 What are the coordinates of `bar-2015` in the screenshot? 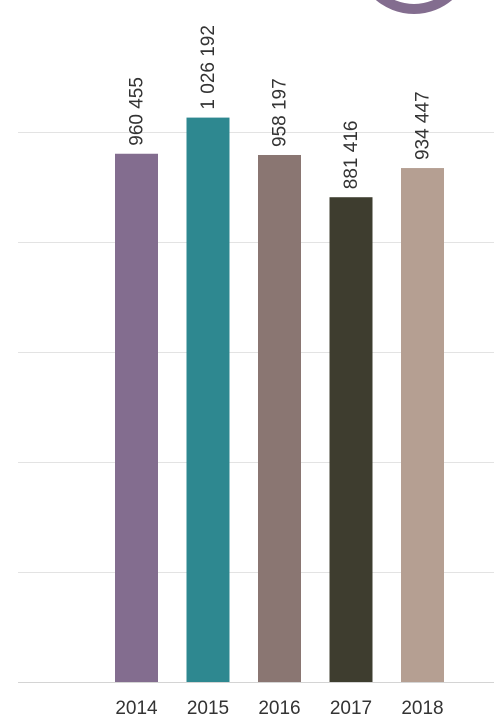 It's located at (208, 399).